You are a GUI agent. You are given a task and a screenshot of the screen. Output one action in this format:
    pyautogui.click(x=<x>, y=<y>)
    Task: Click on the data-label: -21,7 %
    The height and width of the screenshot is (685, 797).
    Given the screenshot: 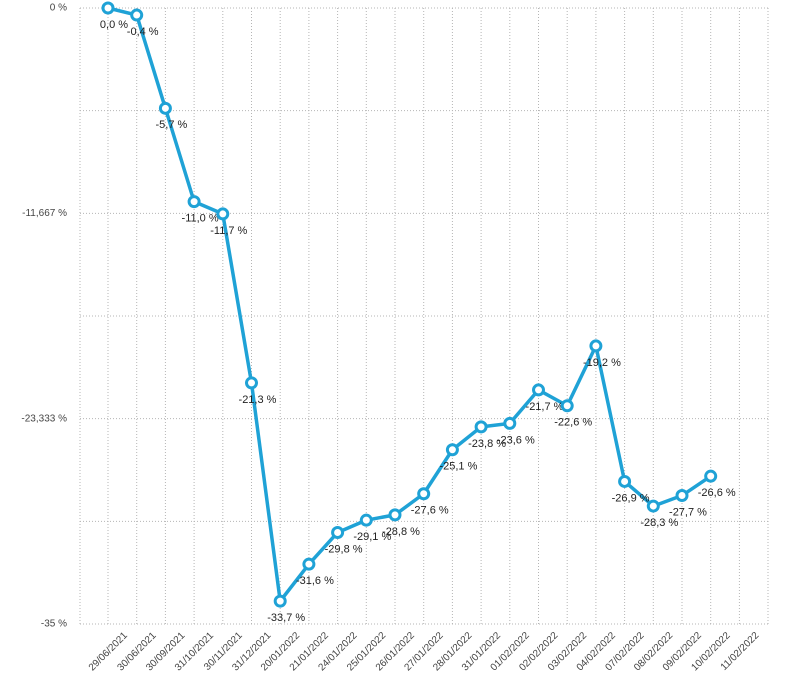 What is the action you would take?
    pyautogui.click(x=545, y=407)
    